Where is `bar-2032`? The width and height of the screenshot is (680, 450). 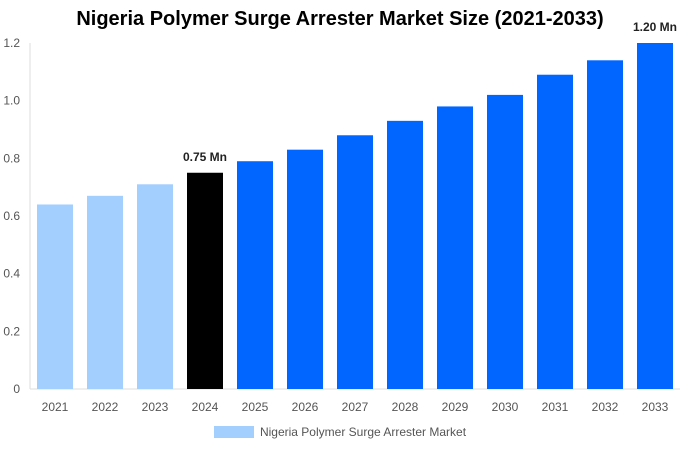
bar-2032 is located at coordinates (605, 225).